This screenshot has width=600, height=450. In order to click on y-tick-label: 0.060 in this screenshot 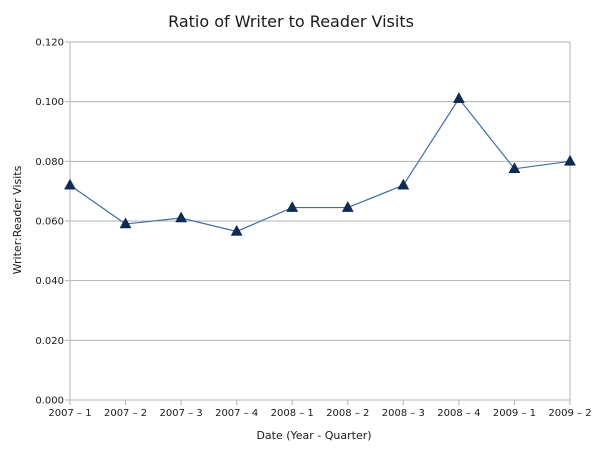, I will do `click(49, 222)`.